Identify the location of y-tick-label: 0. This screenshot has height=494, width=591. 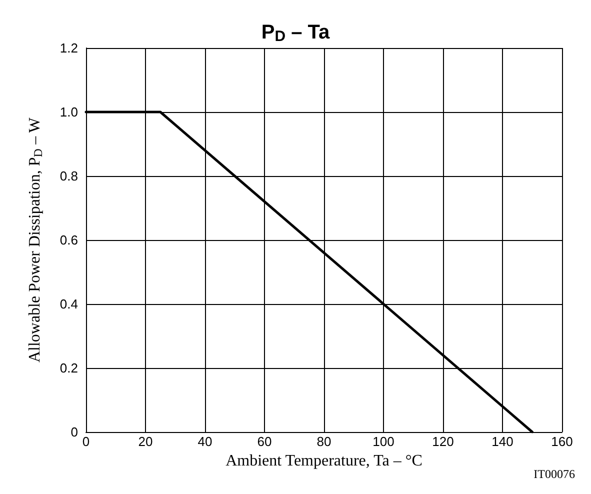
(74, 432).